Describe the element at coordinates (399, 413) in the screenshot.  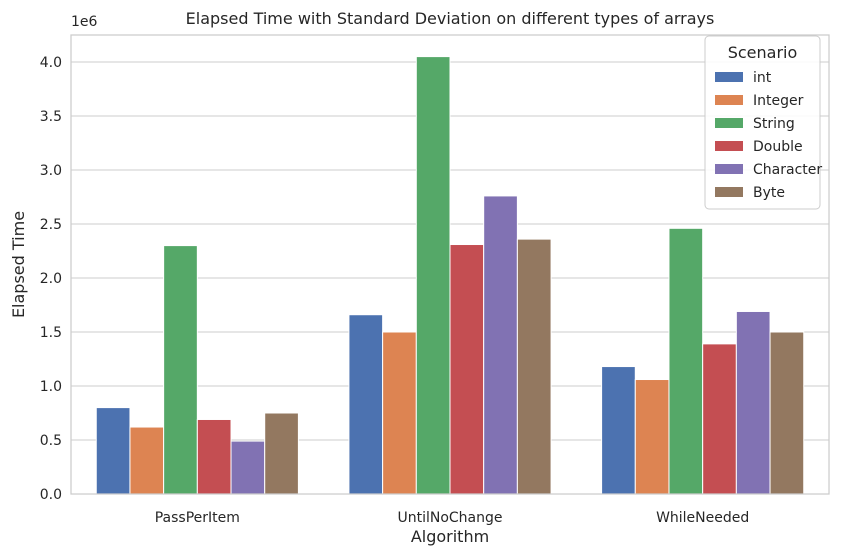
I see `bar-untilnochange-integer` at that location.